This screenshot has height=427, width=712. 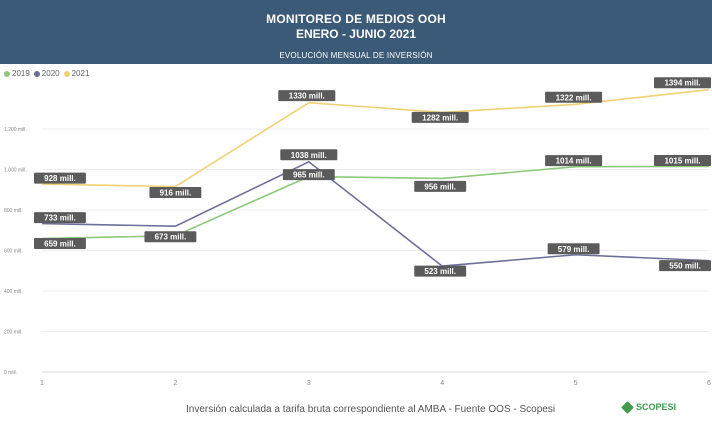 I want to click on y-tick-label: 0 mill., so click(x=10, y=373).